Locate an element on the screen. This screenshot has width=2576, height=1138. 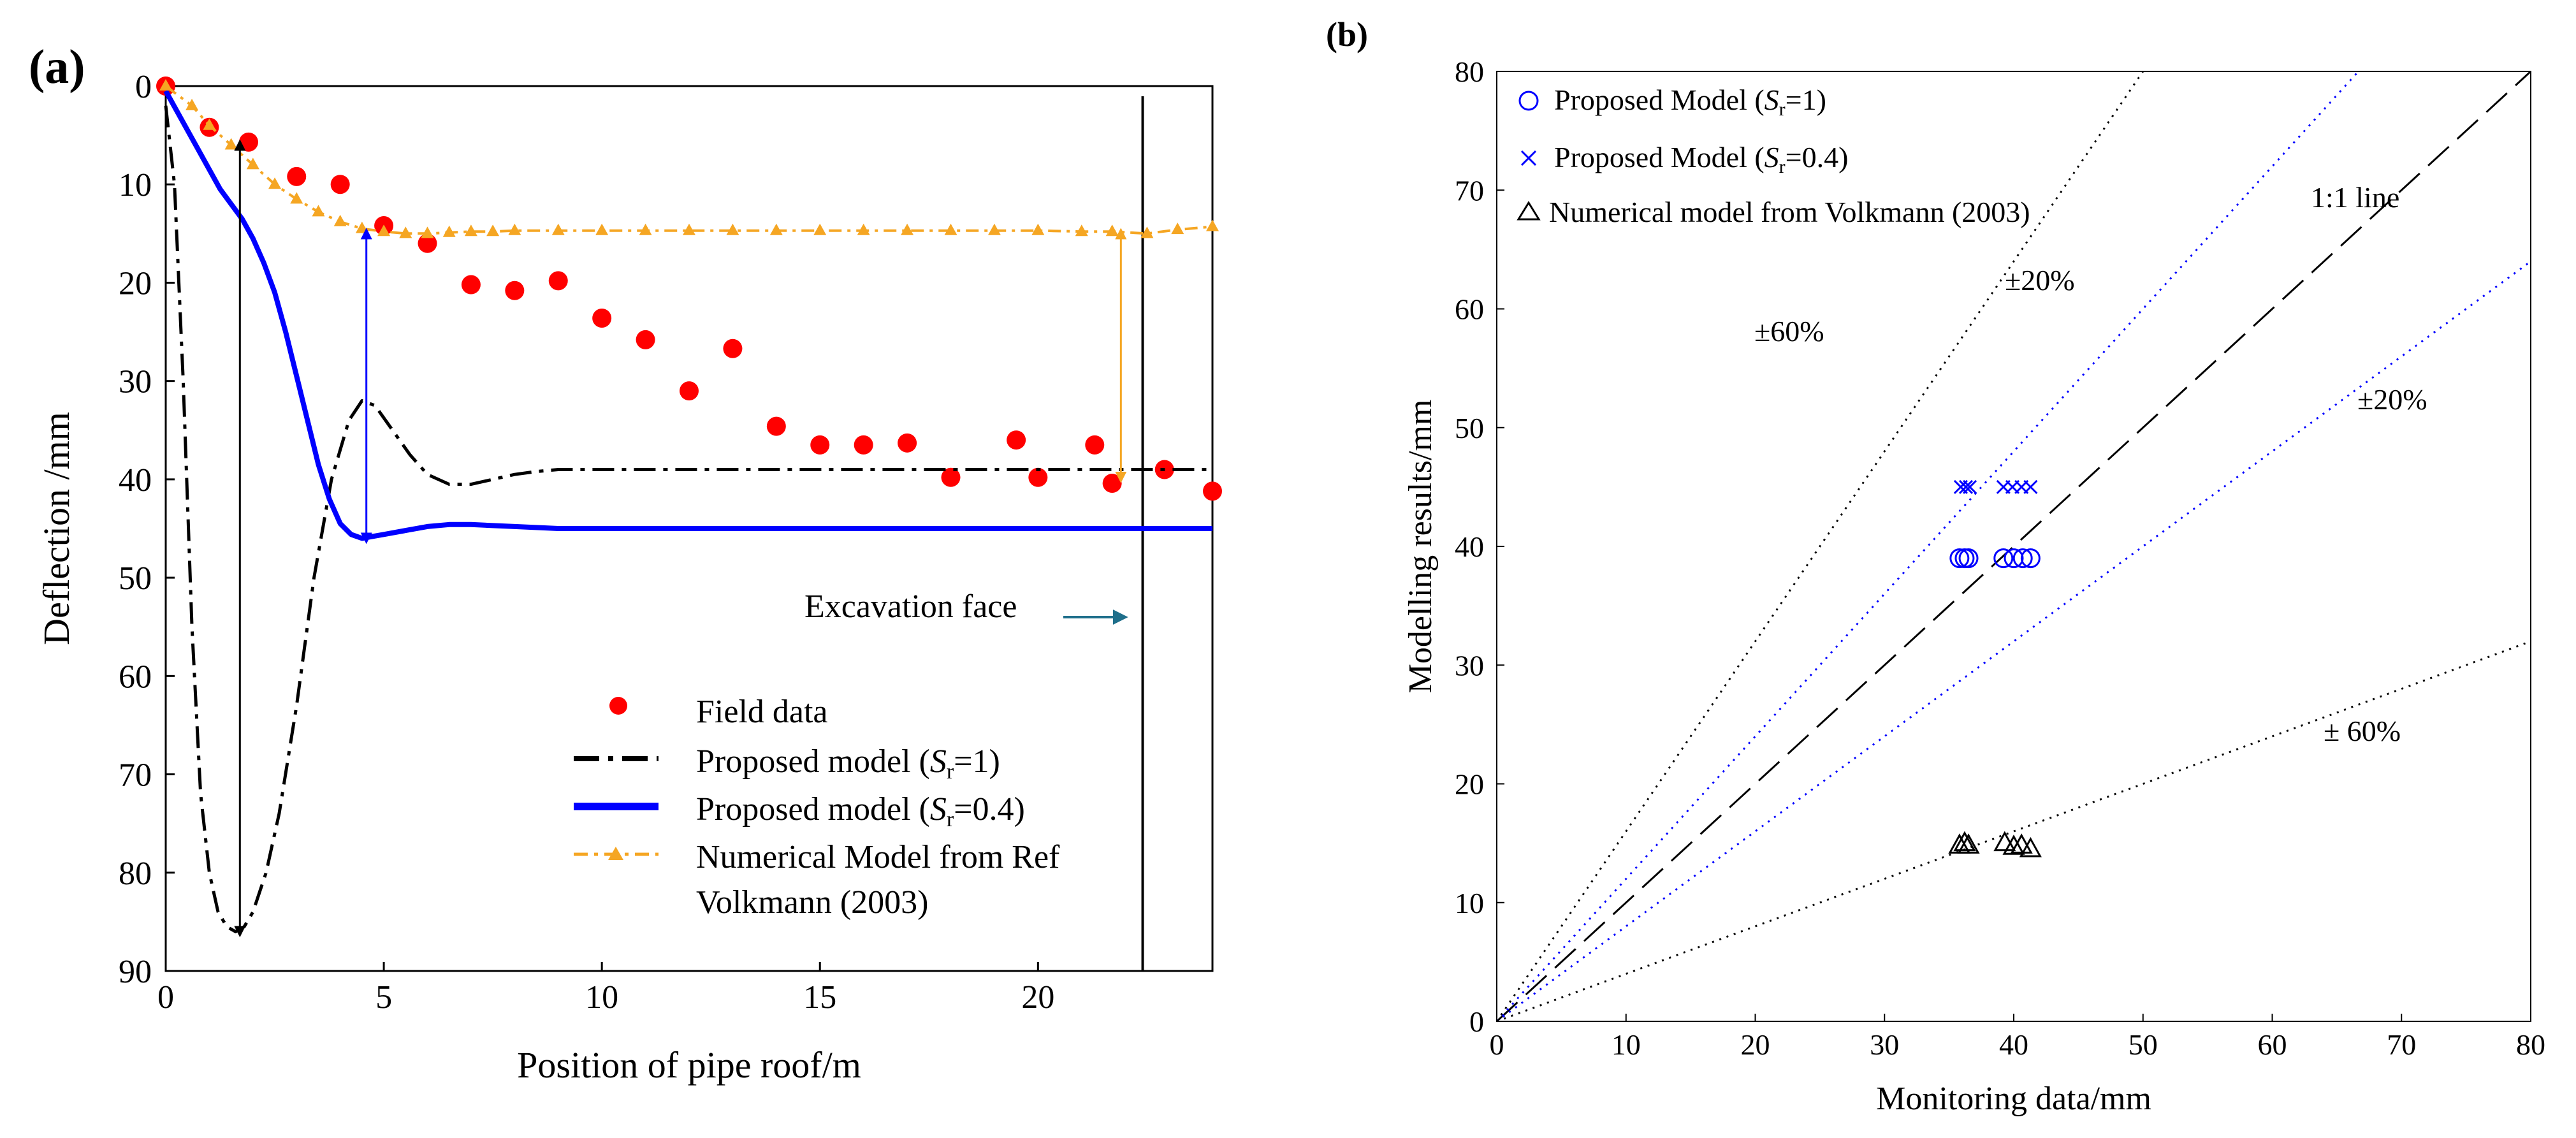
y-tick-label-a: 70 is located at coordinates (135, 775).